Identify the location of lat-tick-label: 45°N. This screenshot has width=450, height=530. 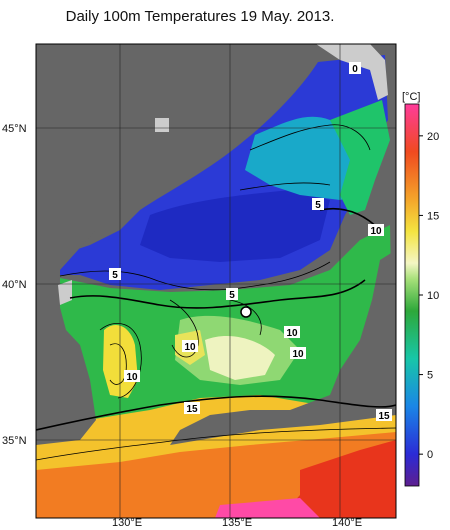
(14, 129).